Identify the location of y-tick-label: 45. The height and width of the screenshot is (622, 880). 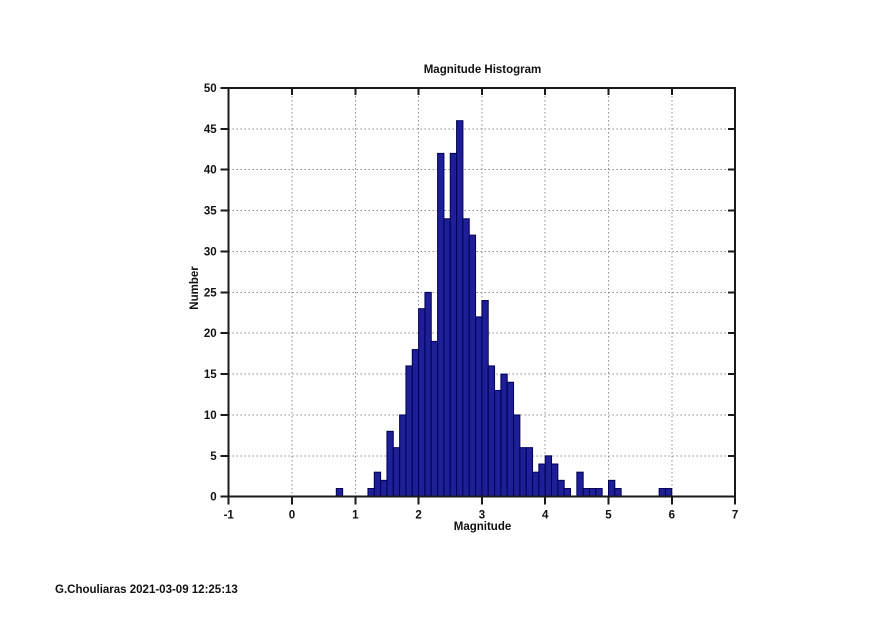
(210, 130).